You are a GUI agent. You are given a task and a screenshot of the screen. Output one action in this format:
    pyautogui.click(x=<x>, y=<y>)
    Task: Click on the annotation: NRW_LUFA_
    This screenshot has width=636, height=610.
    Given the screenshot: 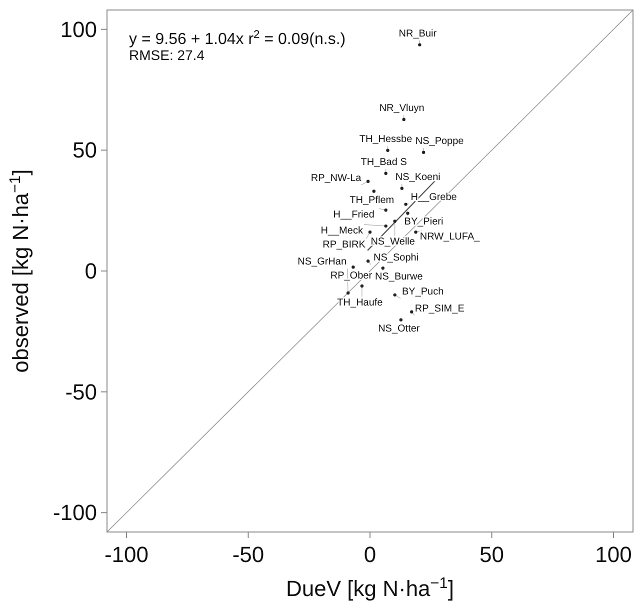 What is the action you would take?
    pyautogui.click(x=450, y=237)
    